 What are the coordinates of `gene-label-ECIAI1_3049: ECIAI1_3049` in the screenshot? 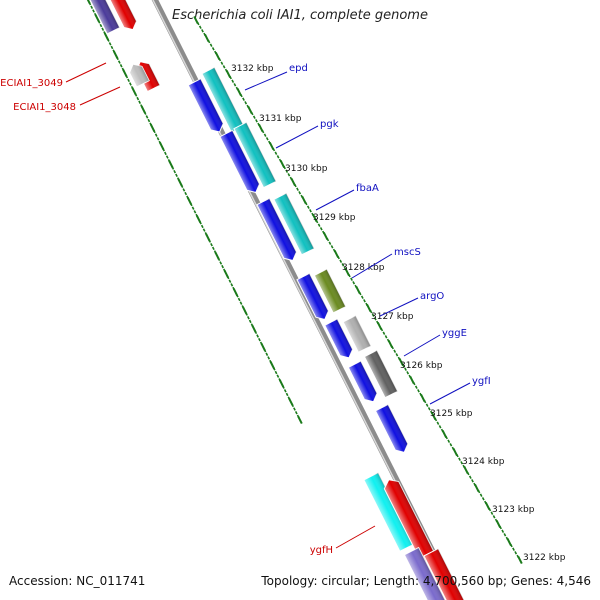 It's located at (31, 83).